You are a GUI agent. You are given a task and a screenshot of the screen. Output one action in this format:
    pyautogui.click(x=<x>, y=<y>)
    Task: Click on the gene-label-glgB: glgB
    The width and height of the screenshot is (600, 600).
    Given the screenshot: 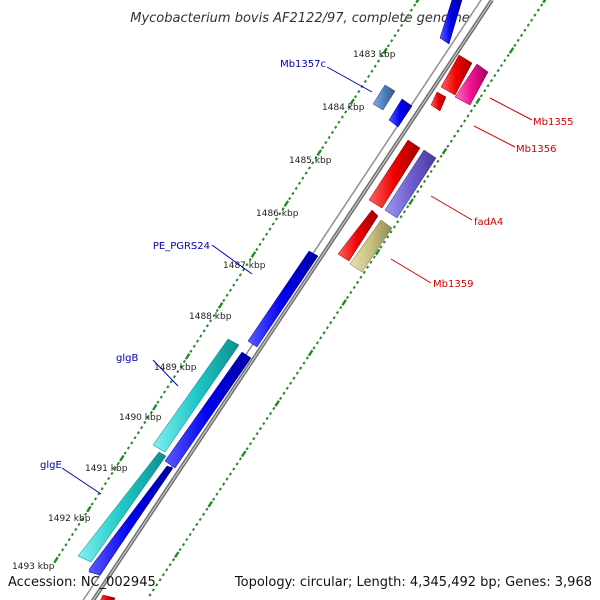 What is the action you would take?
    pyautogui.click(x=127, y=358)
    